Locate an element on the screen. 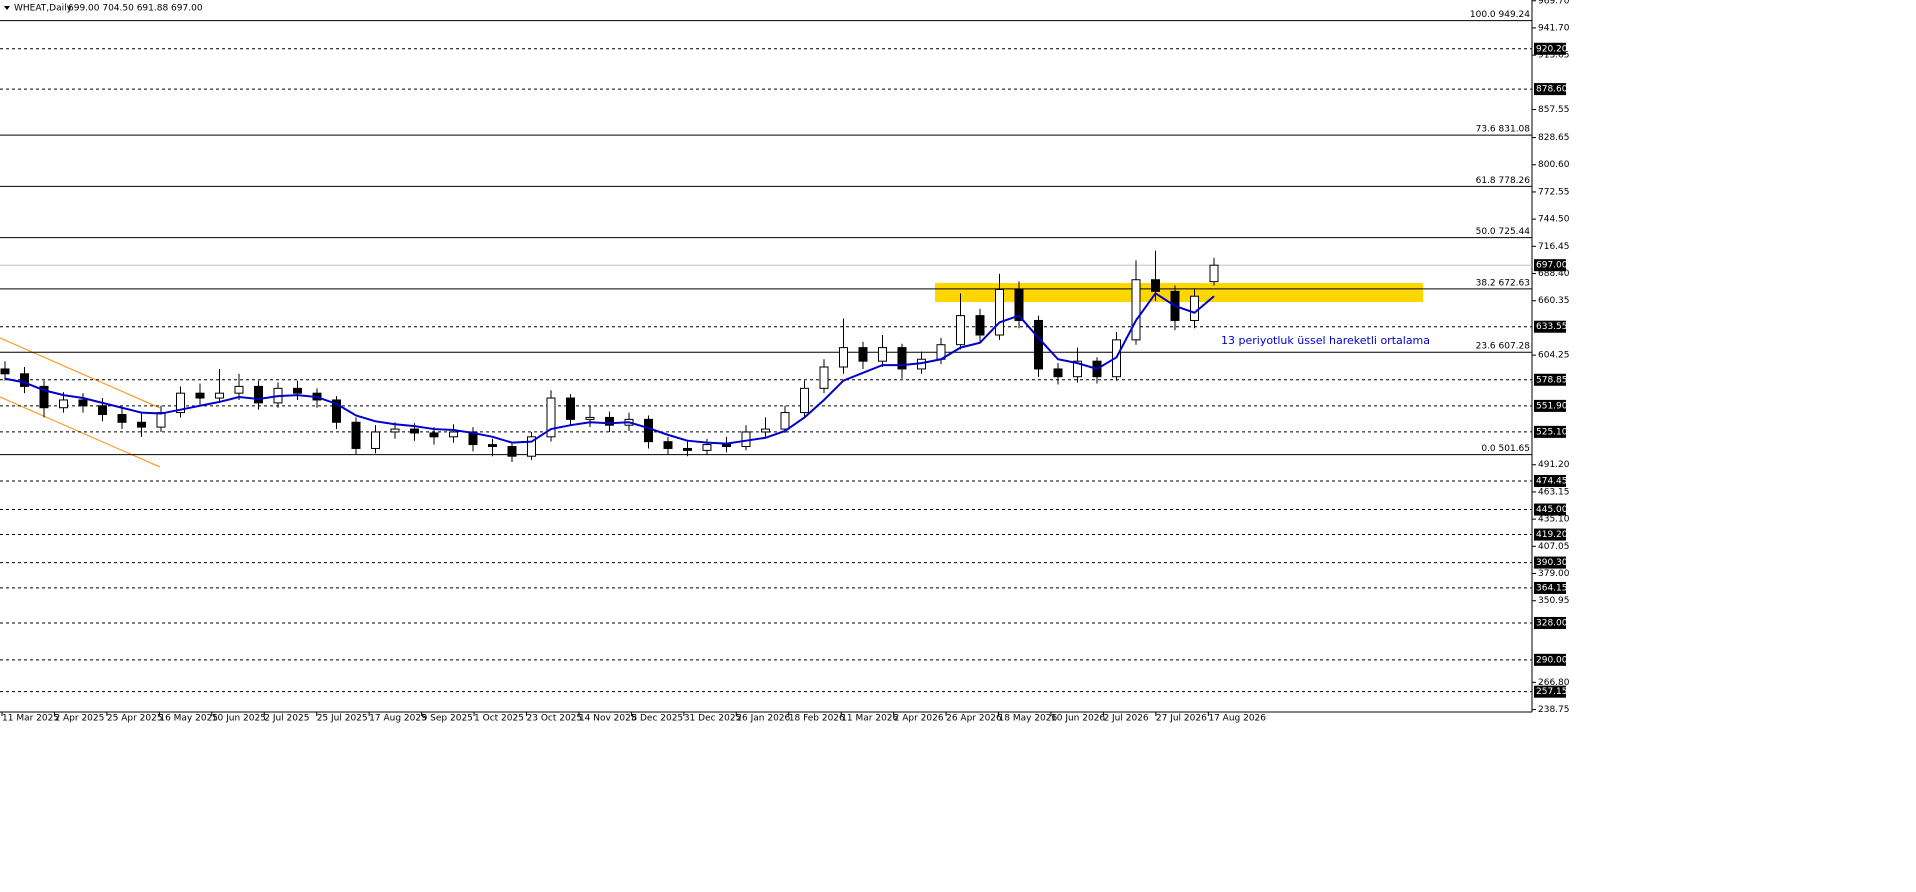 The image size is (1916, 892). x-tick-label: 17 Aug 2025 is located at coordinates (398, 719).